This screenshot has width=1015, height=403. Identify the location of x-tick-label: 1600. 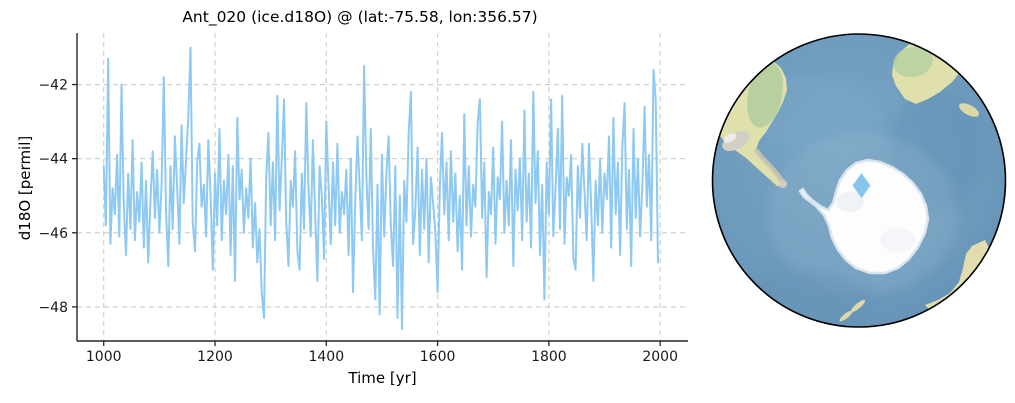
(438, 357).